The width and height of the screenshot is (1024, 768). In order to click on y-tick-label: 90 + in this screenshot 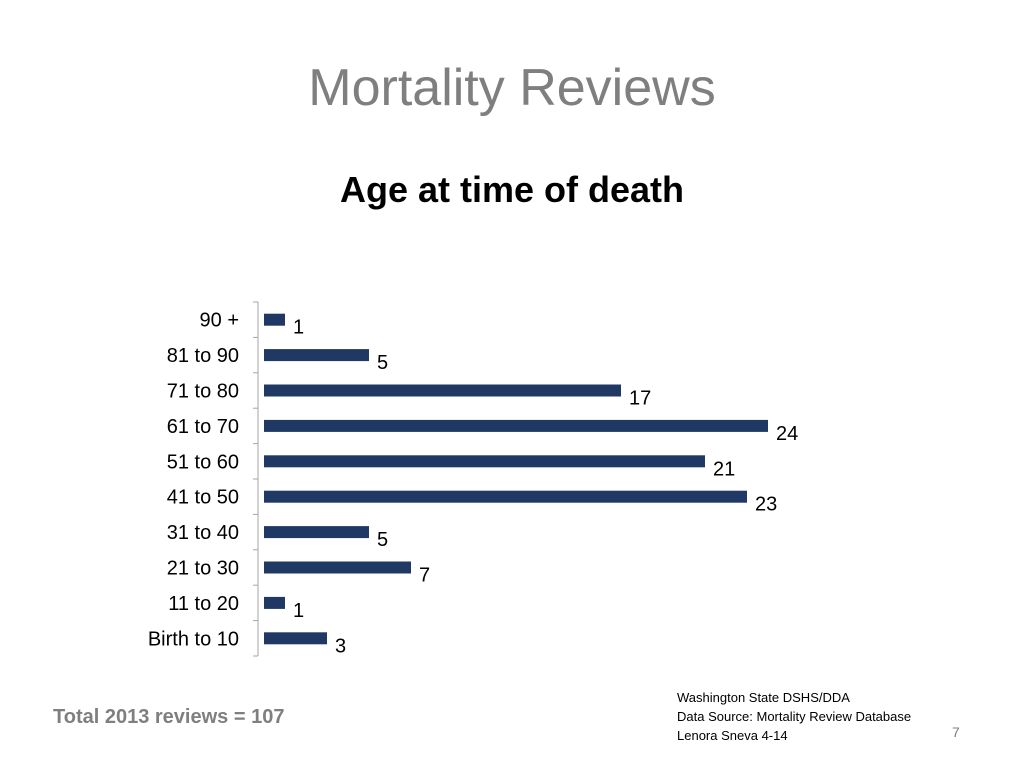, I will do `click(219, 321)`.